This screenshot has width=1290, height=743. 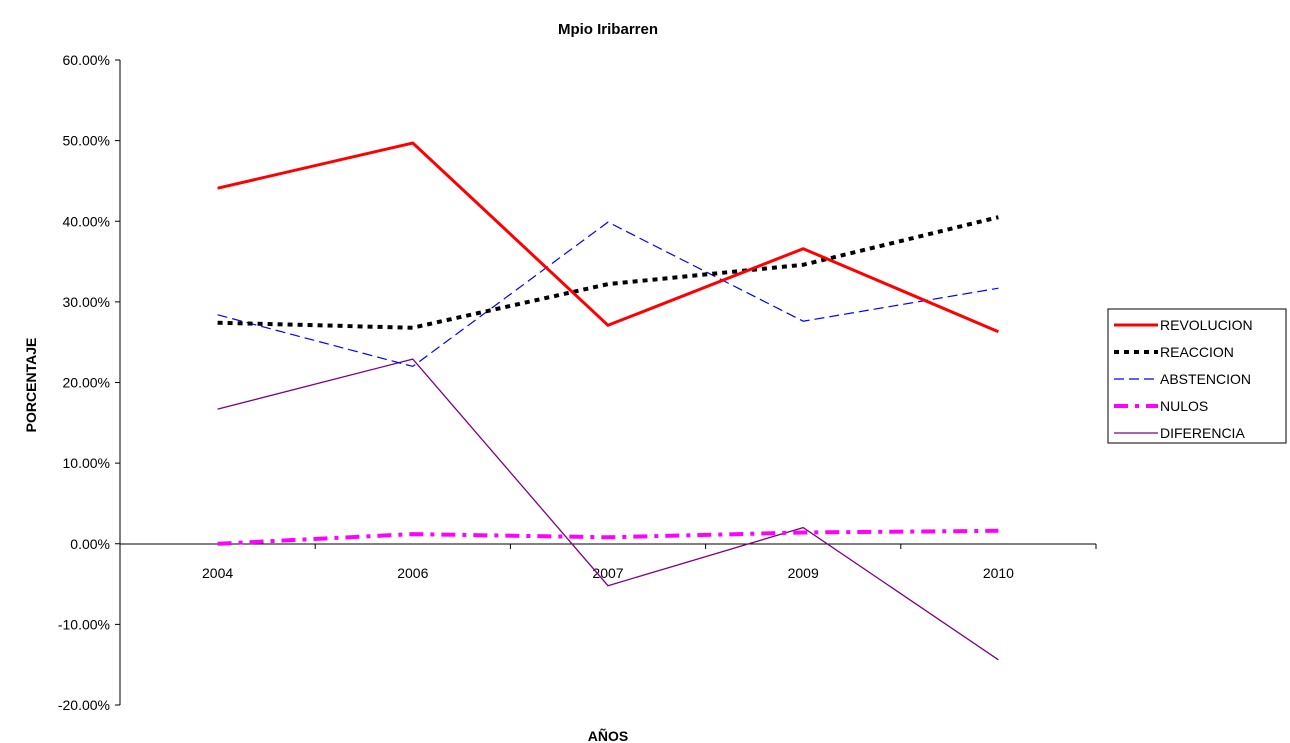 What do you see at coordinates (86, 60) in the screenshot?
I see `y-tick-label: 60.00%` at bounding box center [86, 60].